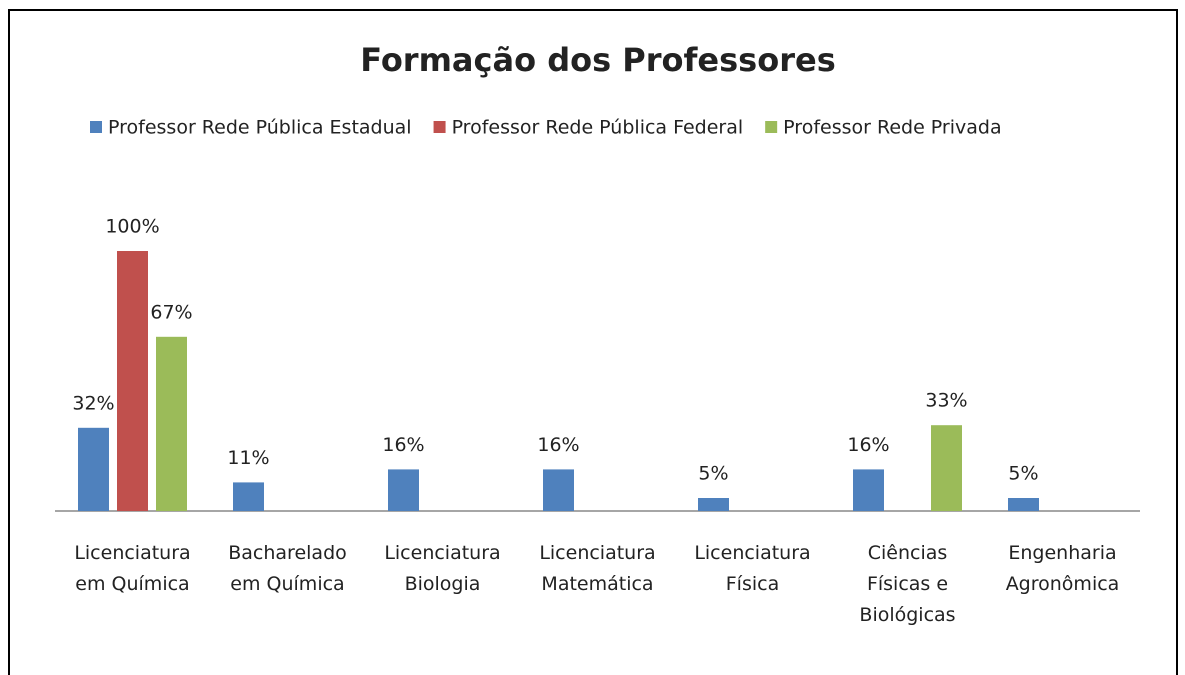 The height and width of the screenshot is (675, 1185). What do you see at coordinates (132, 568) in the screenshot?
I see `x-tick-label: Licenciatura em Química` at bounding box center [132, 568].